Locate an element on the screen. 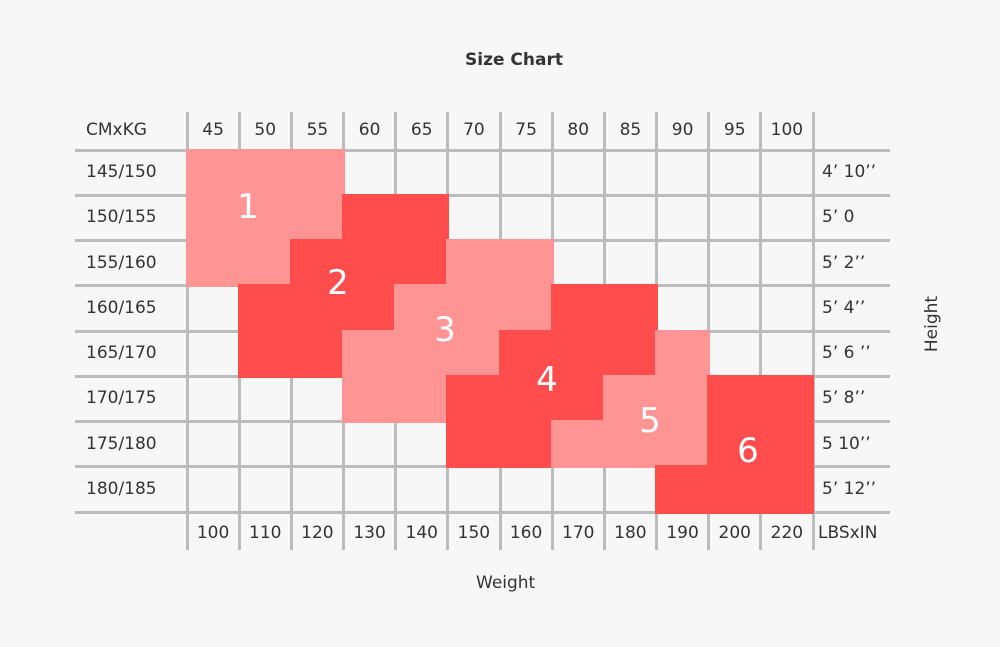 The image size is (1000, 647). weight-kg-label: 55 is located at coordinates (317, 130).